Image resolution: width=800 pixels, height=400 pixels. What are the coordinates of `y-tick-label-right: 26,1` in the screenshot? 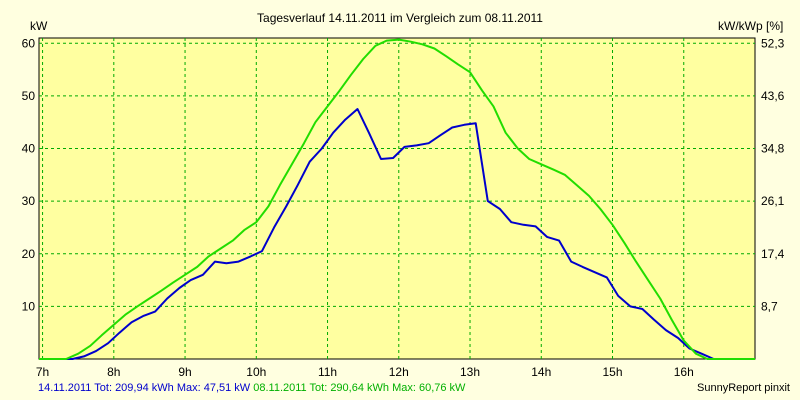 It's located at (773, 201).